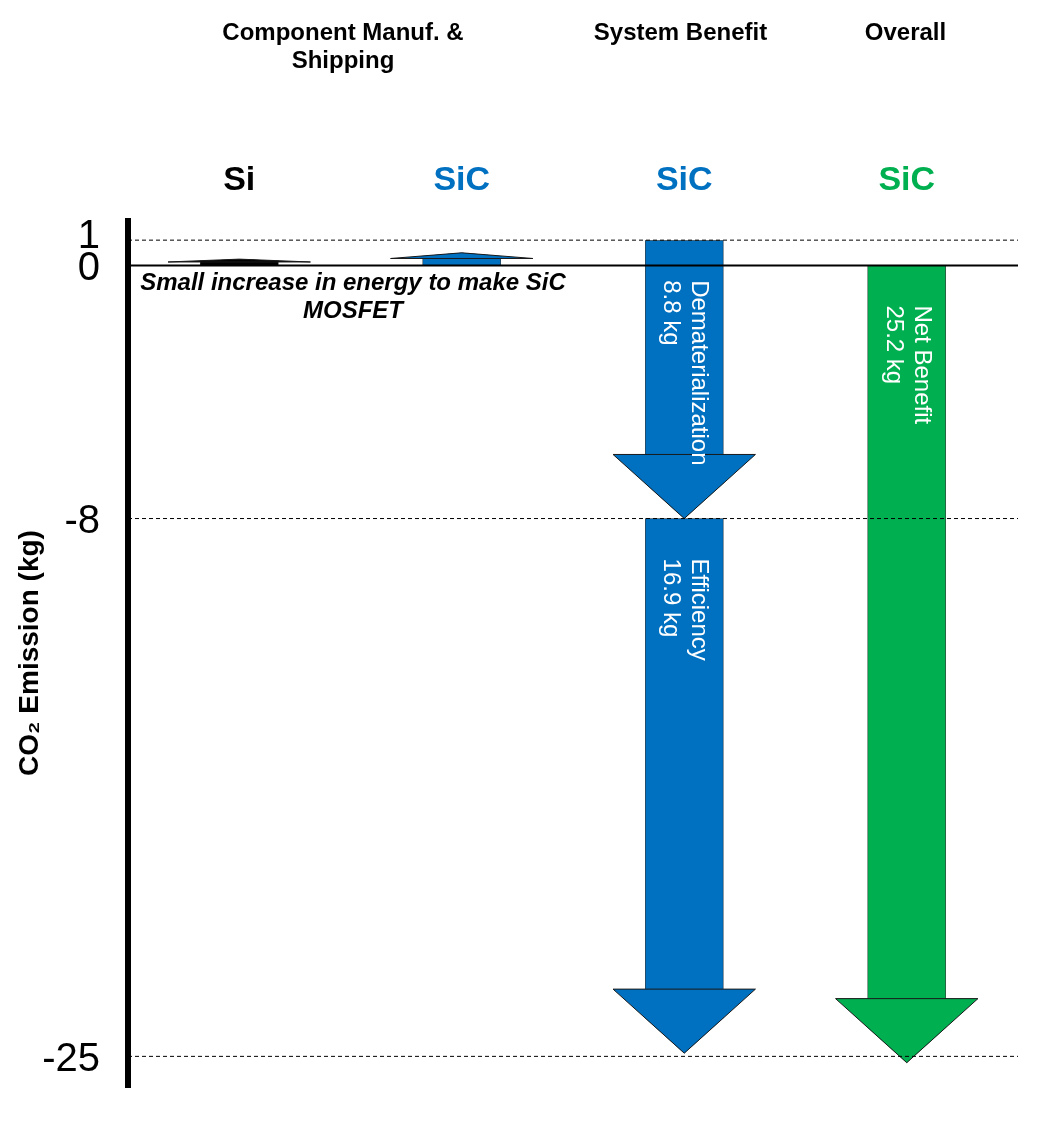  I want to click on text: Overall, so click(905, 32).